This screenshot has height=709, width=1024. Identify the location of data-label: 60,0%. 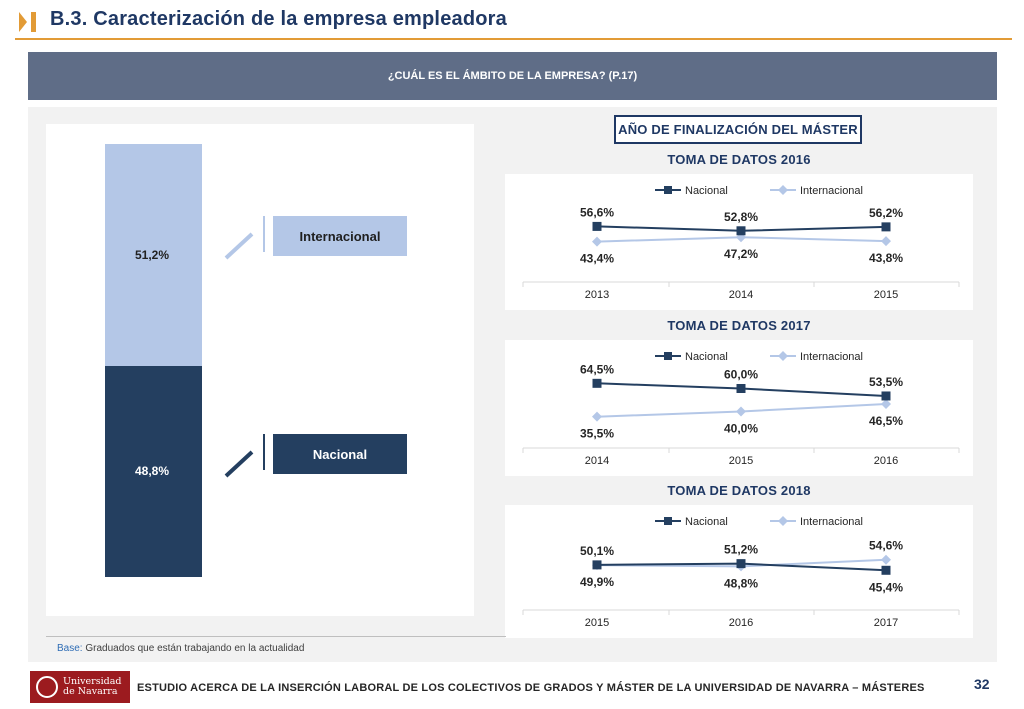
(741, 375).